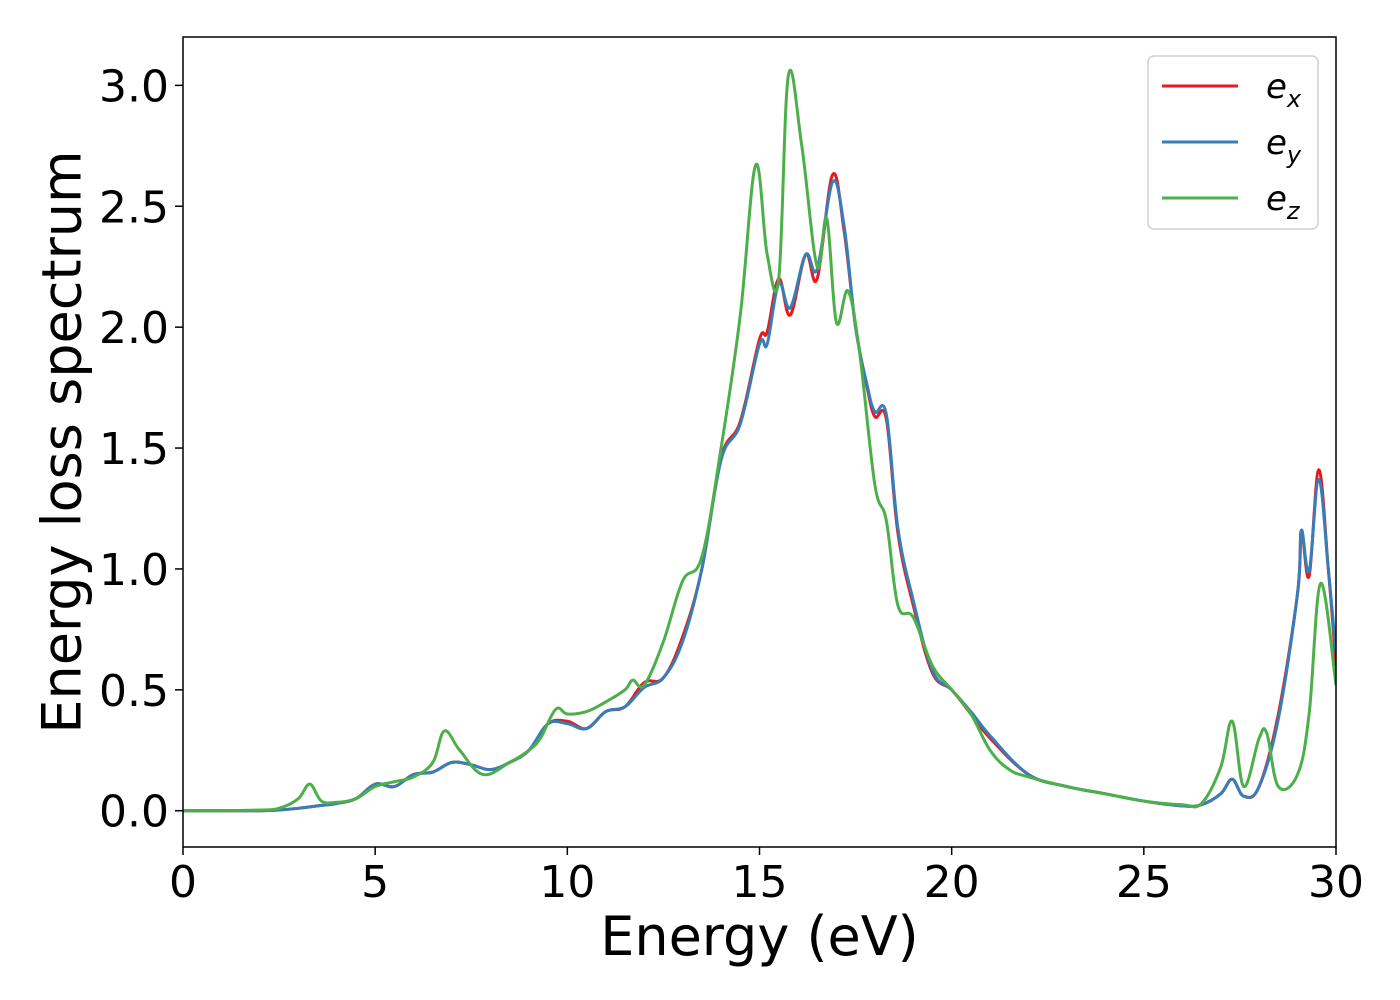 The width and height of the screenshot is (1400, 1000). What do you see at coordinates (1144, 882) in the screenshot?
I see `x-tick-label: 25` at bounding box center [1144, 882].